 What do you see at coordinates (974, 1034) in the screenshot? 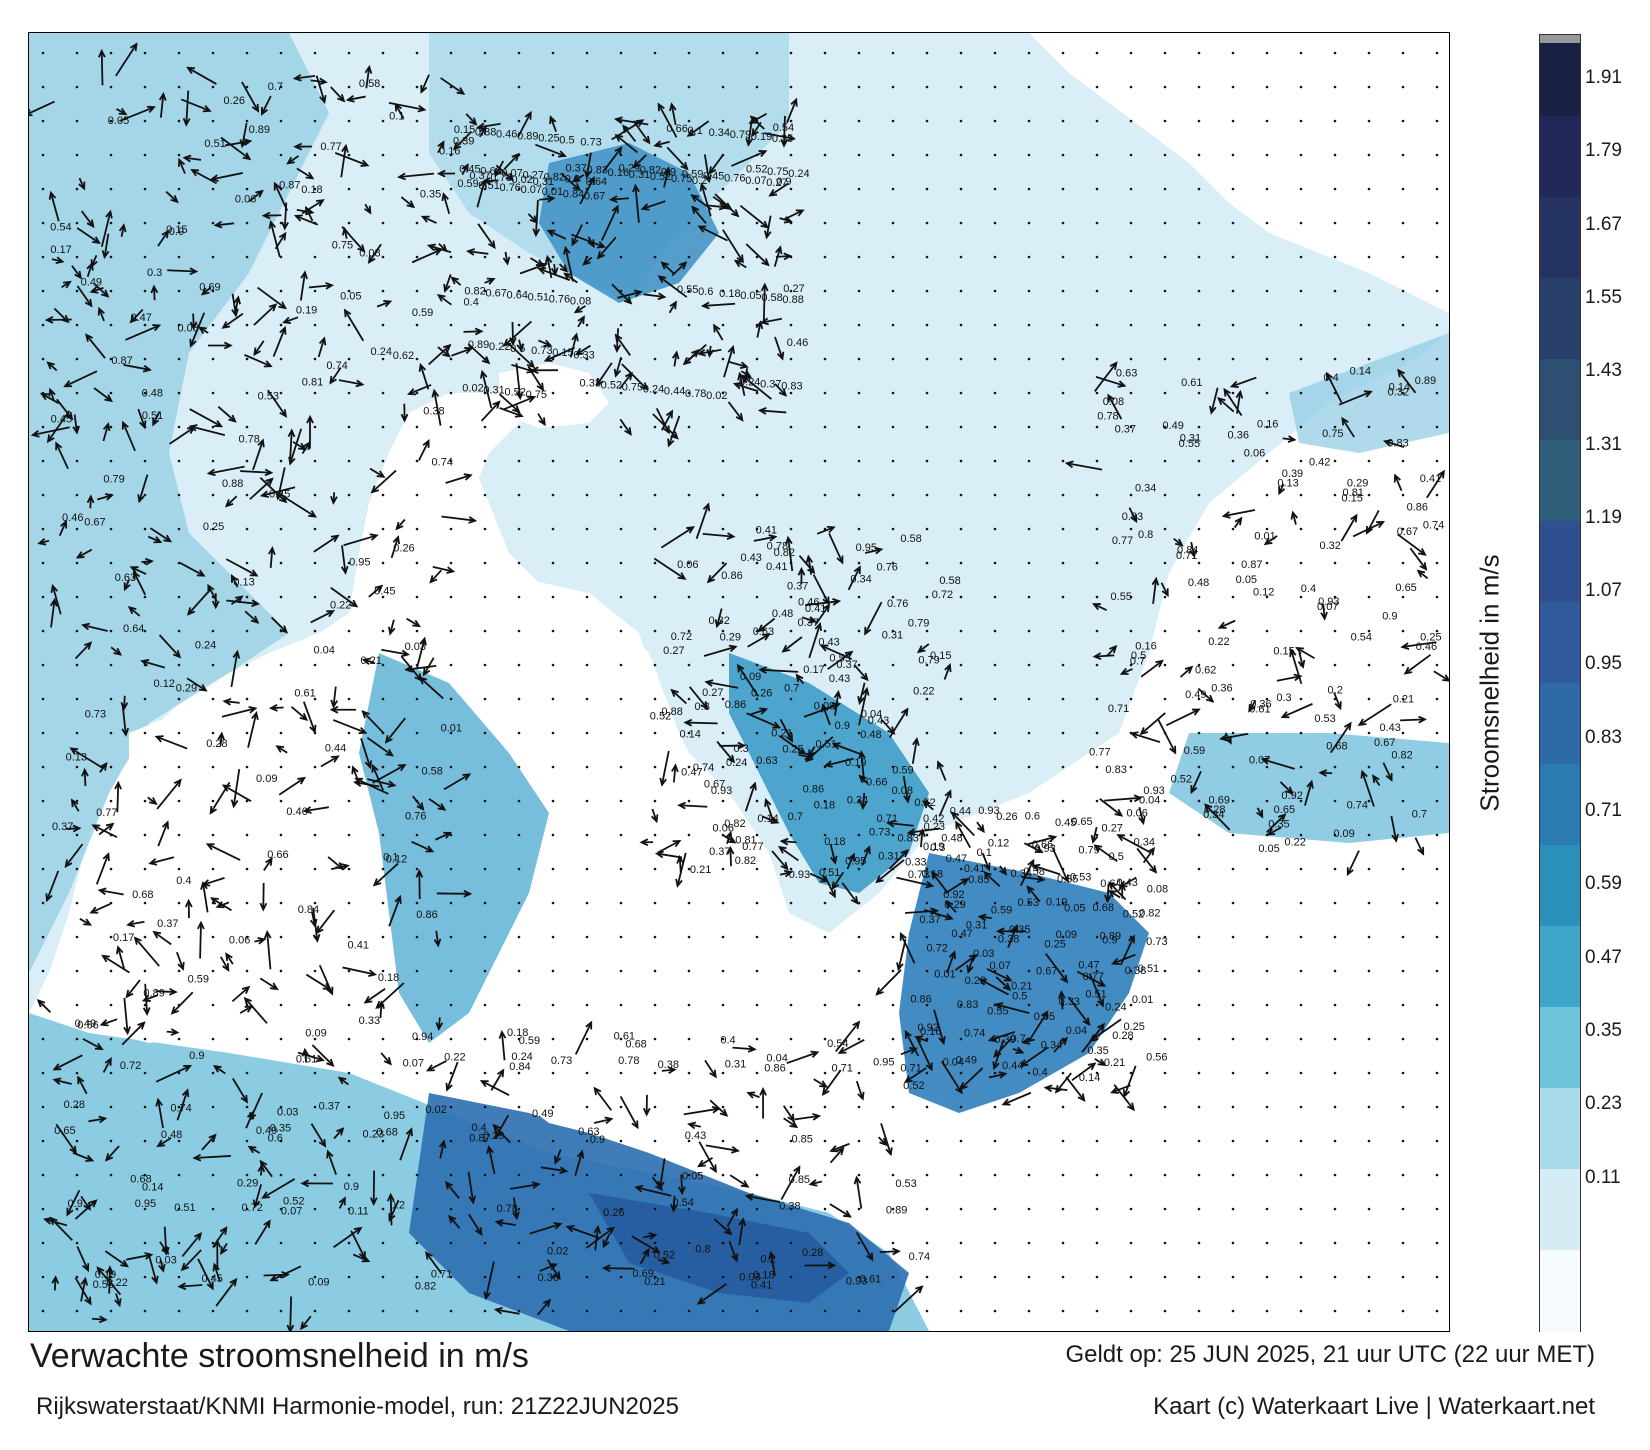
I see `speed-label: 0.74` at bounding box center [974, 1034].